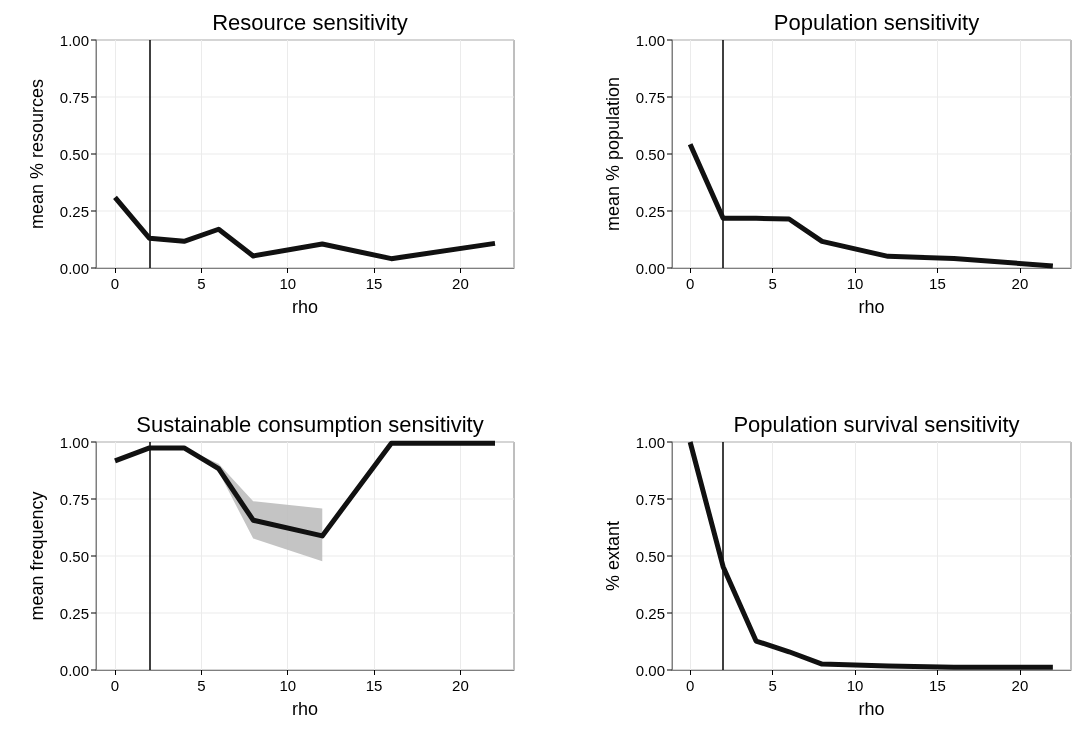 Image resolution: width=1081 pixels, height=738 pixels. Describe the element at coordinates (613, 556) in the screenshot. I see `y-axis-title: % extant` at that location.